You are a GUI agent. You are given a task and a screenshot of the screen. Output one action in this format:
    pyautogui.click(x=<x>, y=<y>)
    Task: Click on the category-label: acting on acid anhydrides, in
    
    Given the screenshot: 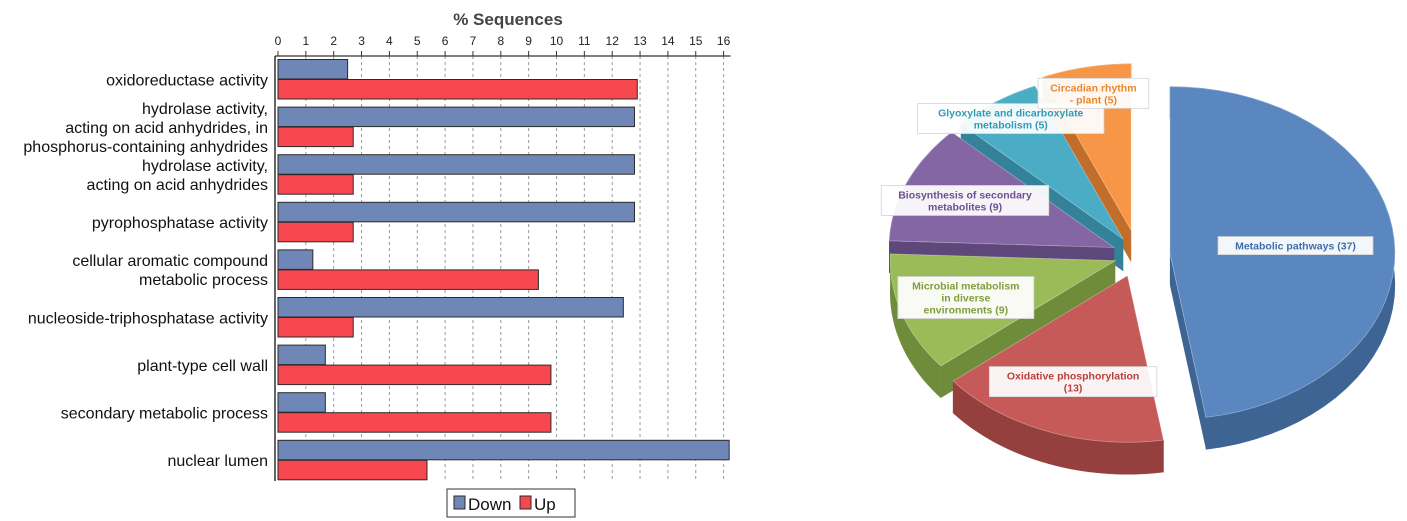 What is the action you would take?
    pyautogui.click(x=166, y=128)
    